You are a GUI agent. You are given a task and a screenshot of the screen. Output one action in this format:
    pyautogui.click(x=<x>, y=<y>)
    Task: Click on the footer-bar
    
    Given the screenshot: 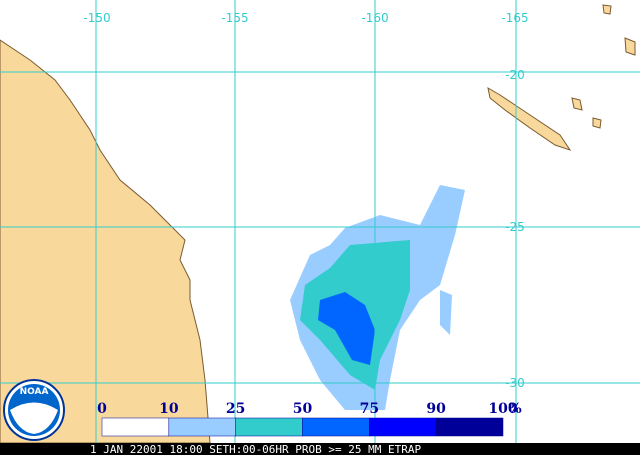 What is the action you would take?
    pyautogui.click(x=320, y=449)
    